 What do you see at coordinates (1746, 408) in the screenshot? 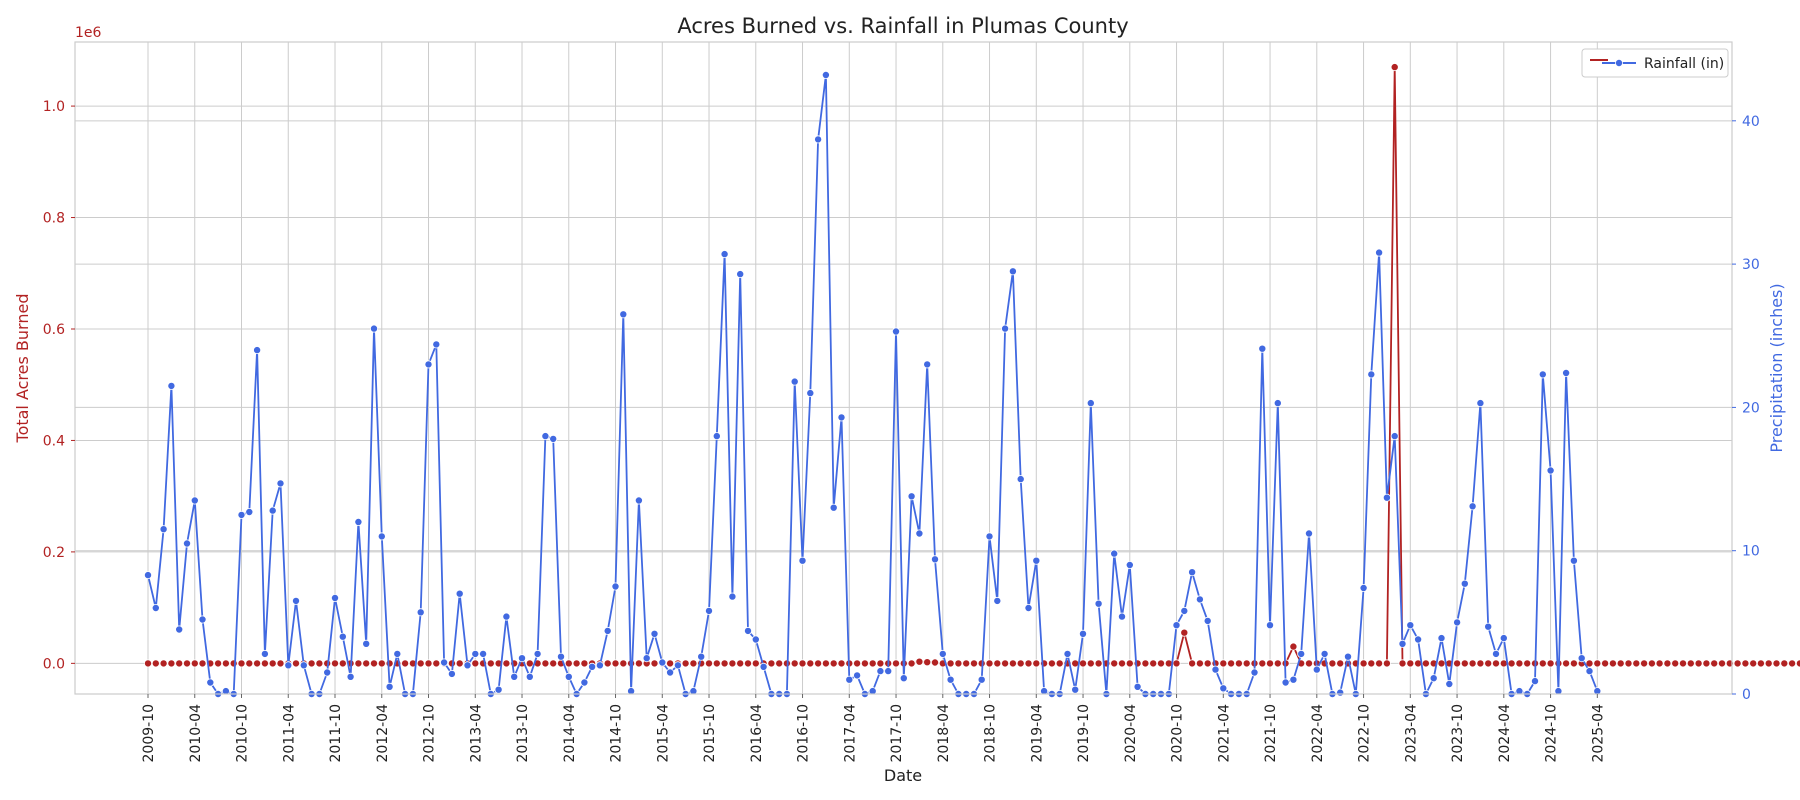
I see `right-y-axis-ticks: 0 10 20 30 40` at bounding box center [1746, 408].